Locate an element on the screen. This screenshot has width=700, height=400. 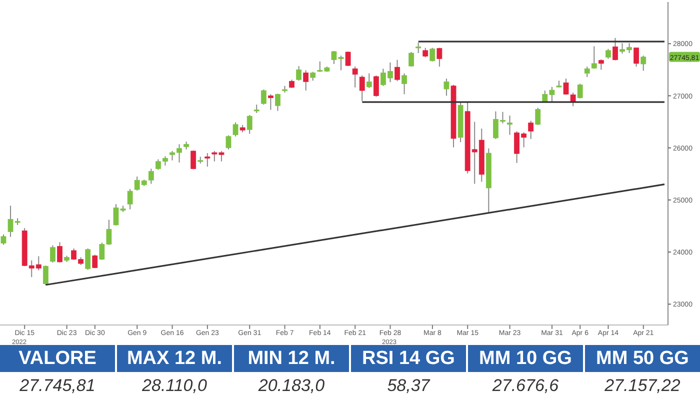
category-label: MAX 12 M. is located at coordinates (174, 359).